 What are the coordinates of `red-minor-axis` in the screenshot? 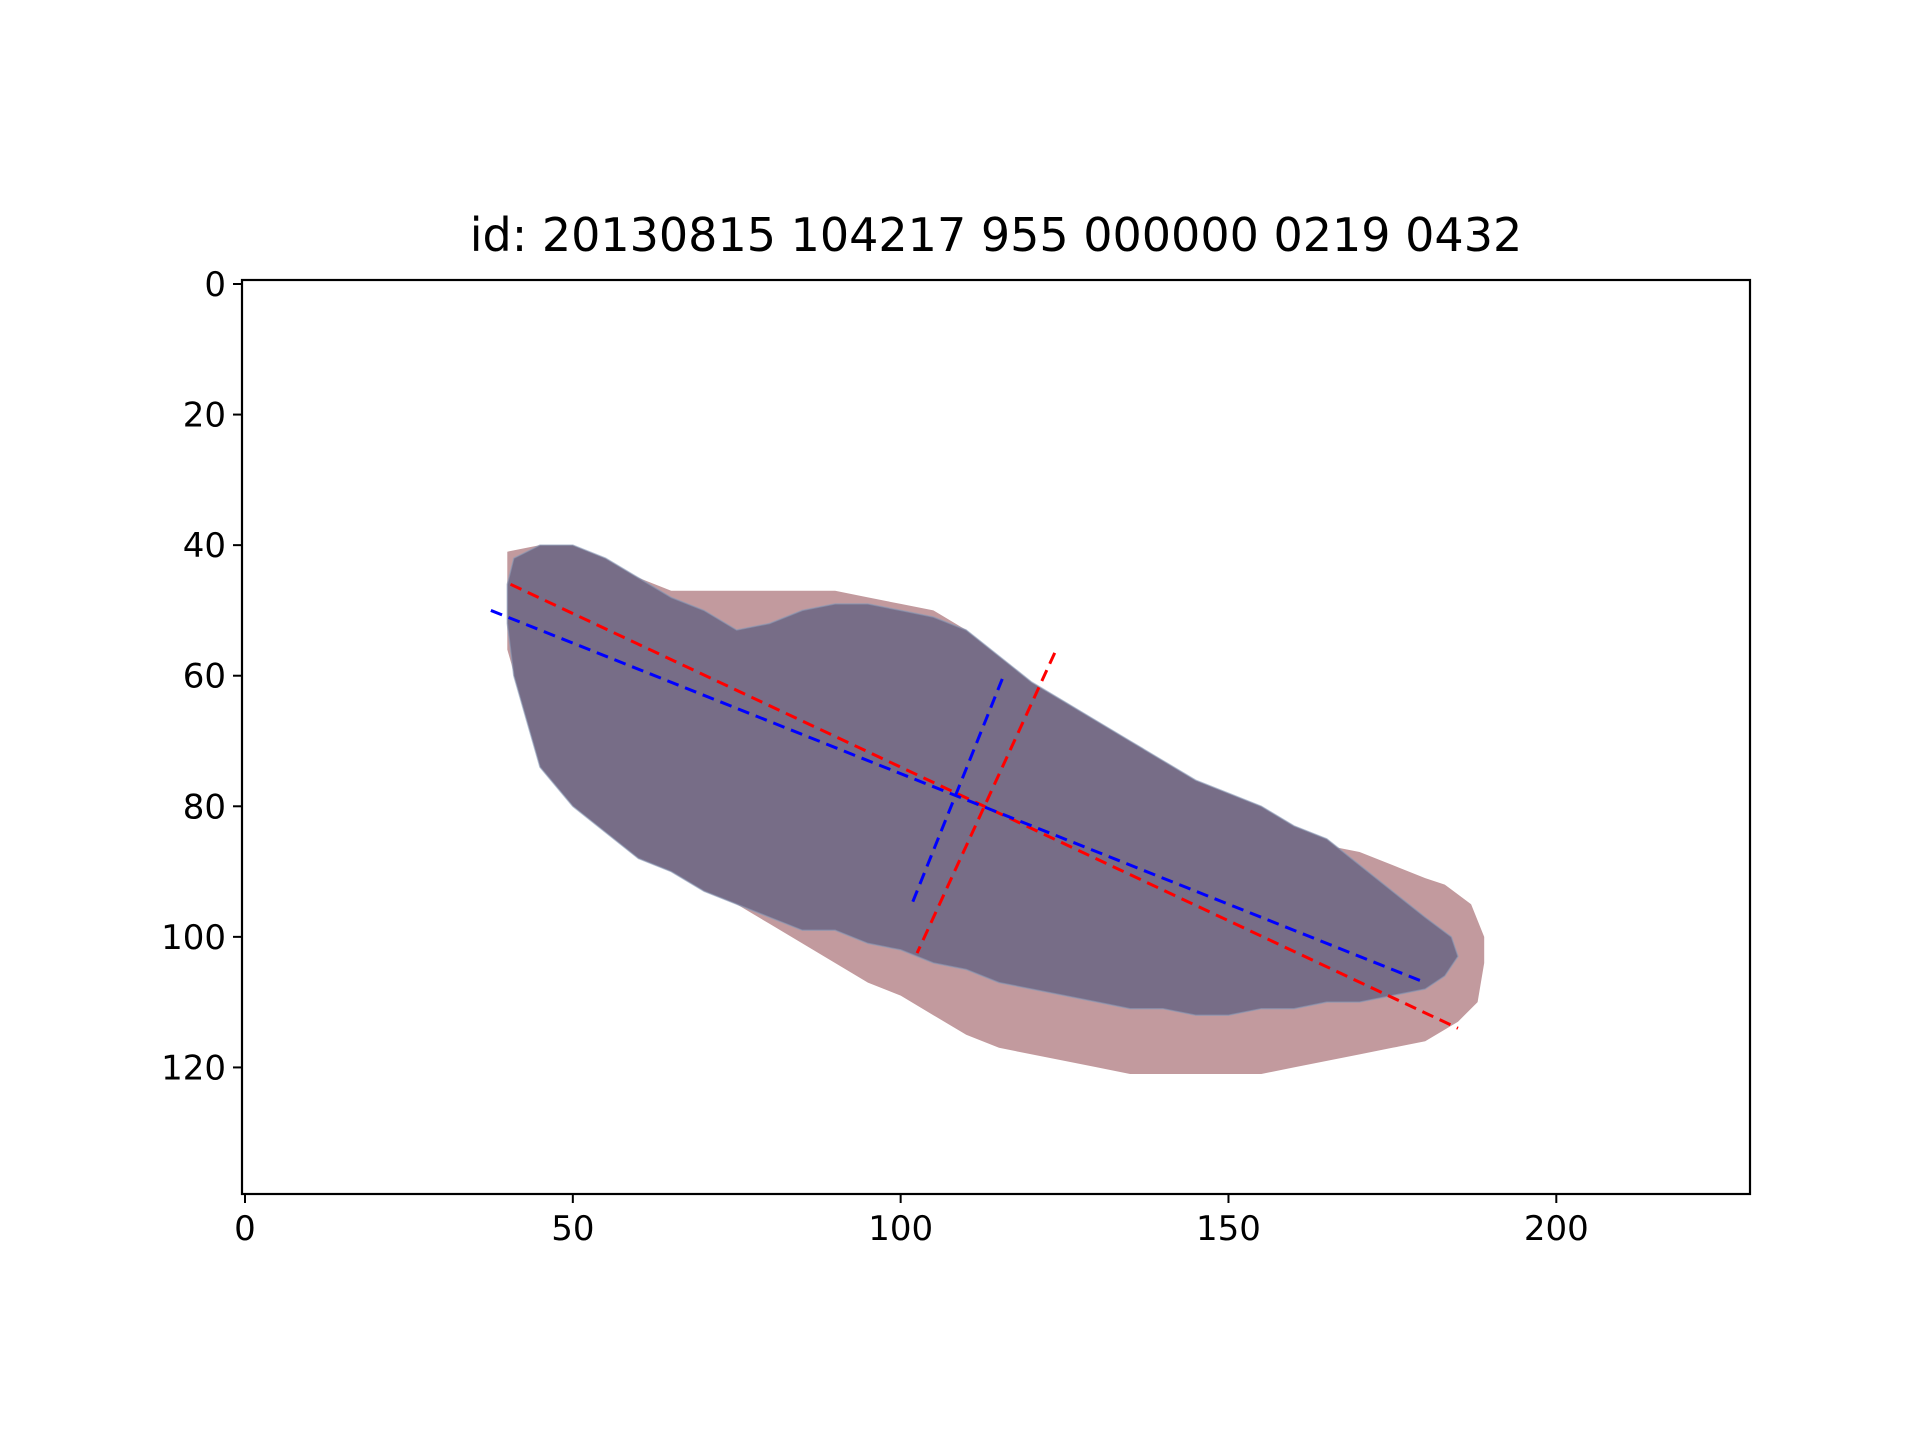 It's located at (986, 803).